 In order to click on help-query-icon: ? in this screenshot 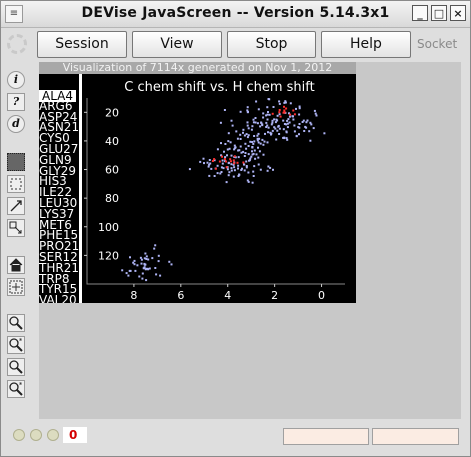, I will do `click(16, 102)`.